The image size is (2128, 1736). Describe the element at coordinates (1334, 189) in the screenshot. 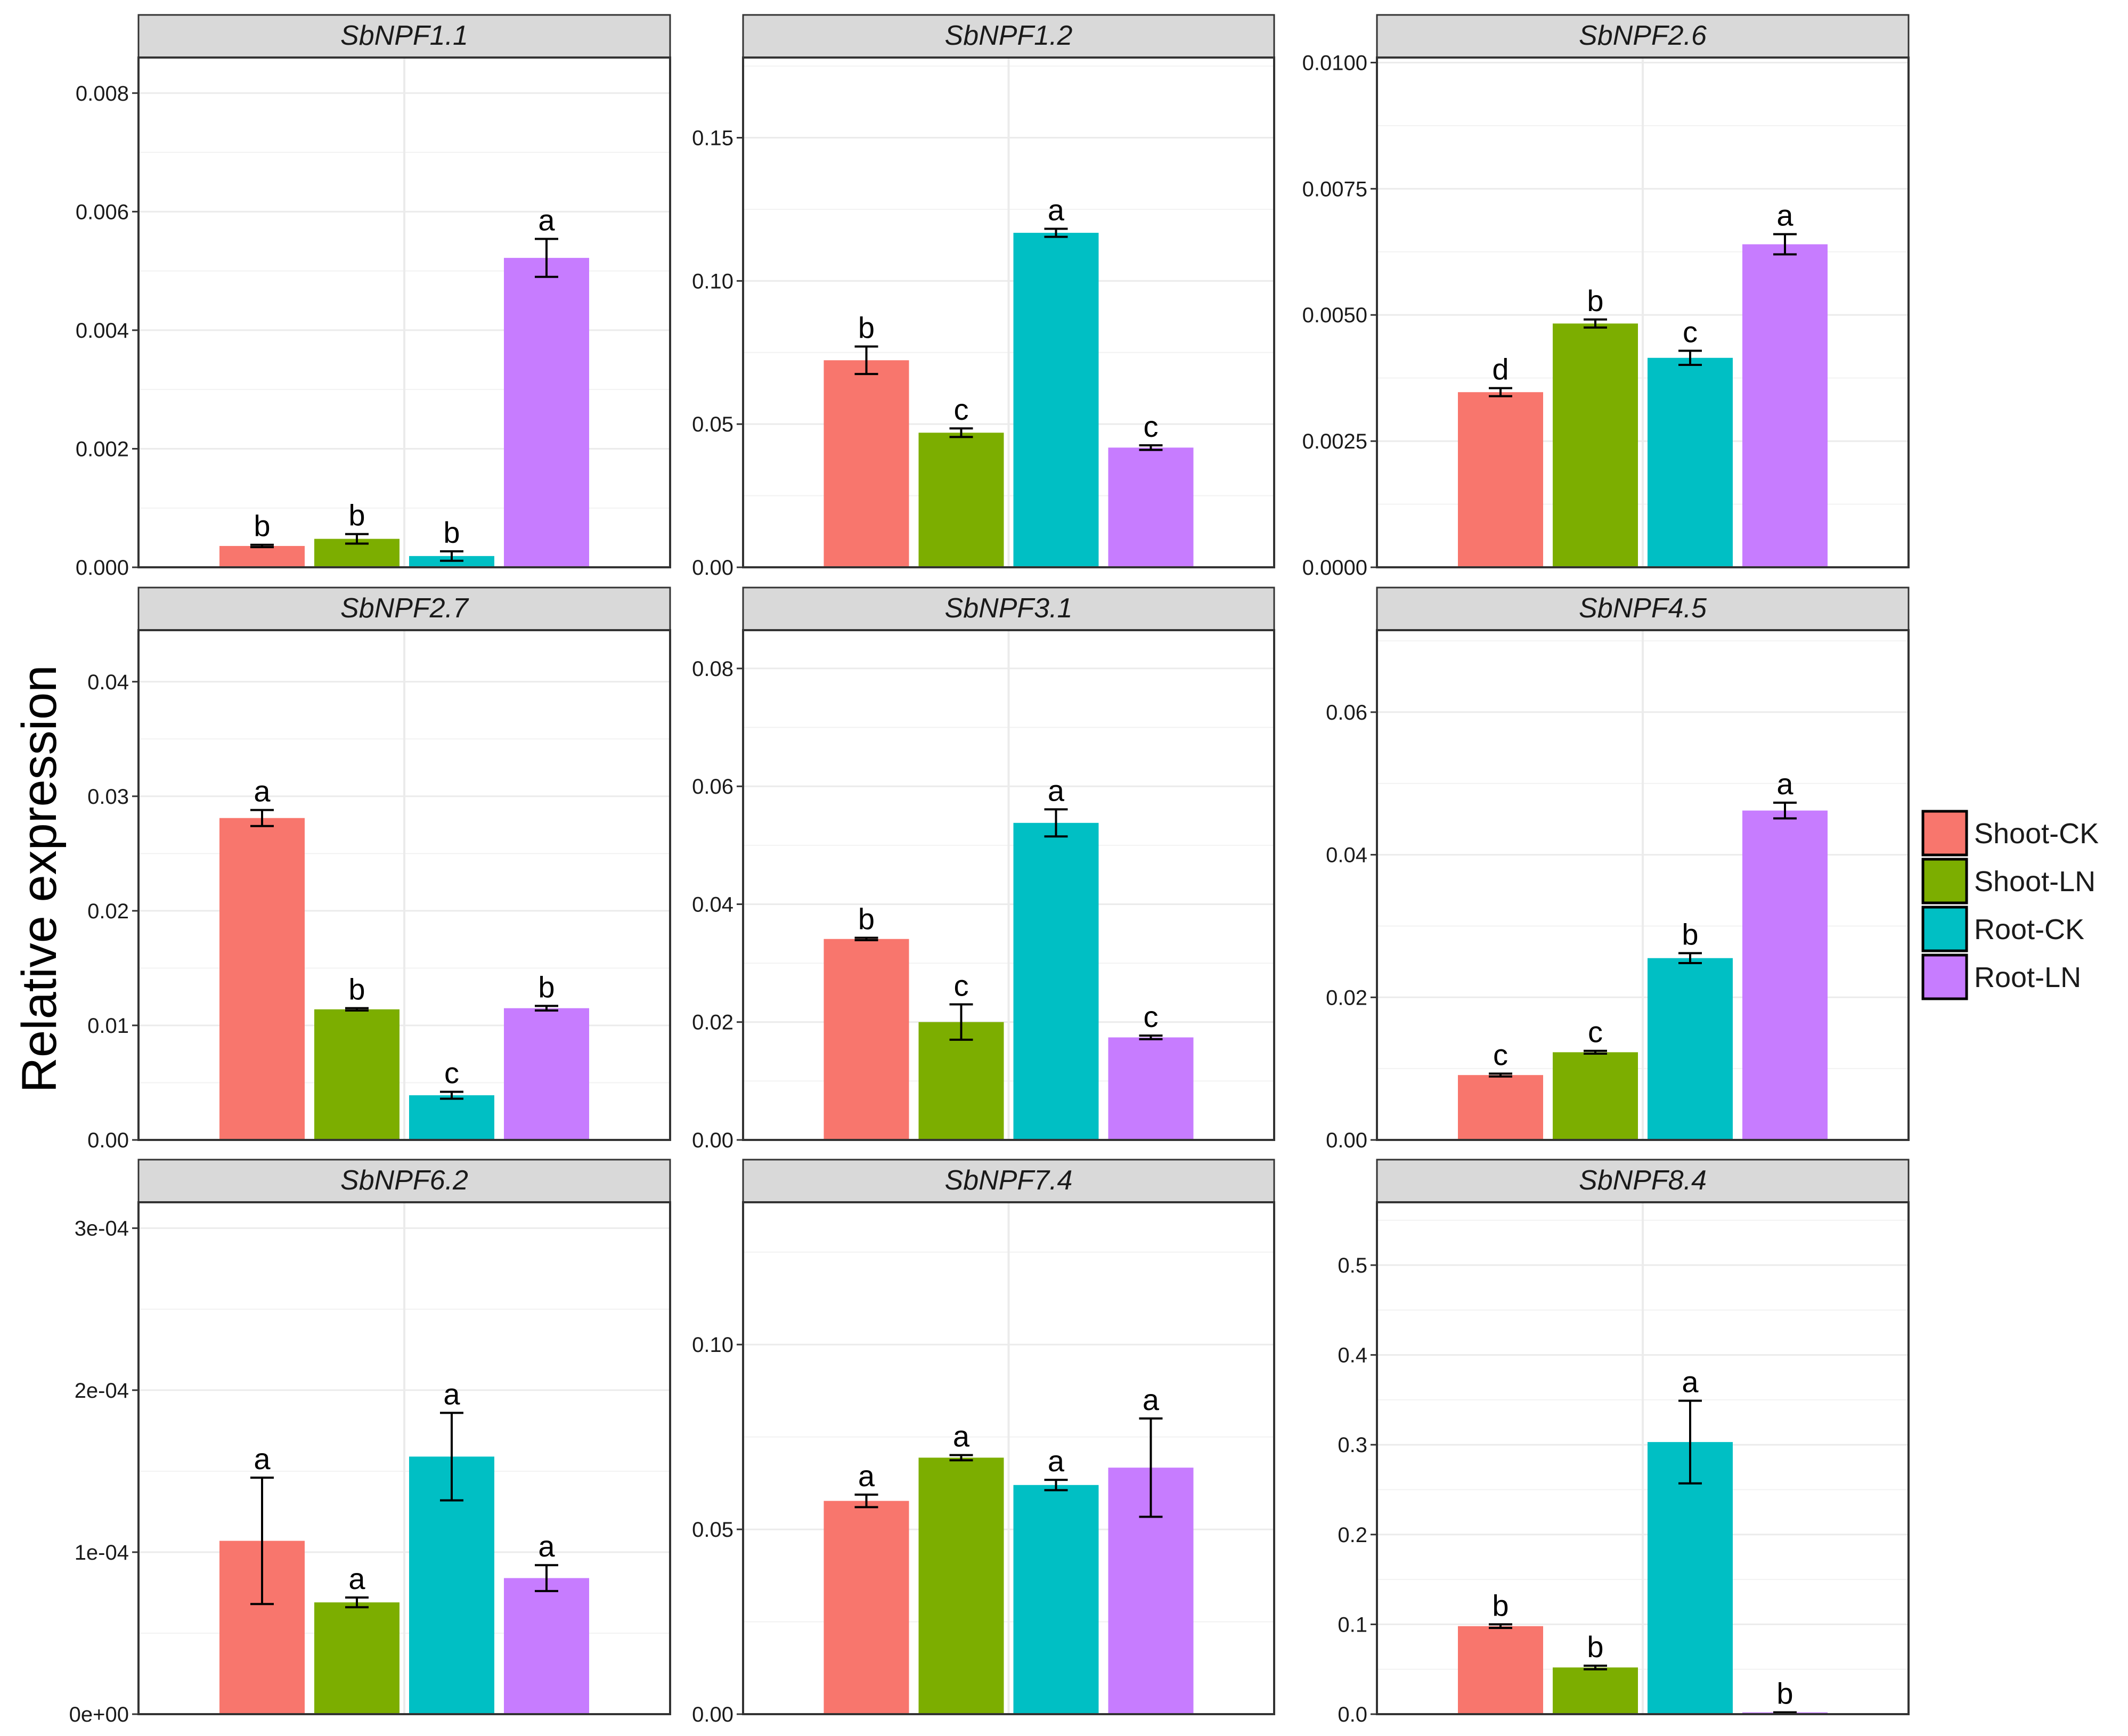

I see `y-tick-label: 0.0075` at that location.